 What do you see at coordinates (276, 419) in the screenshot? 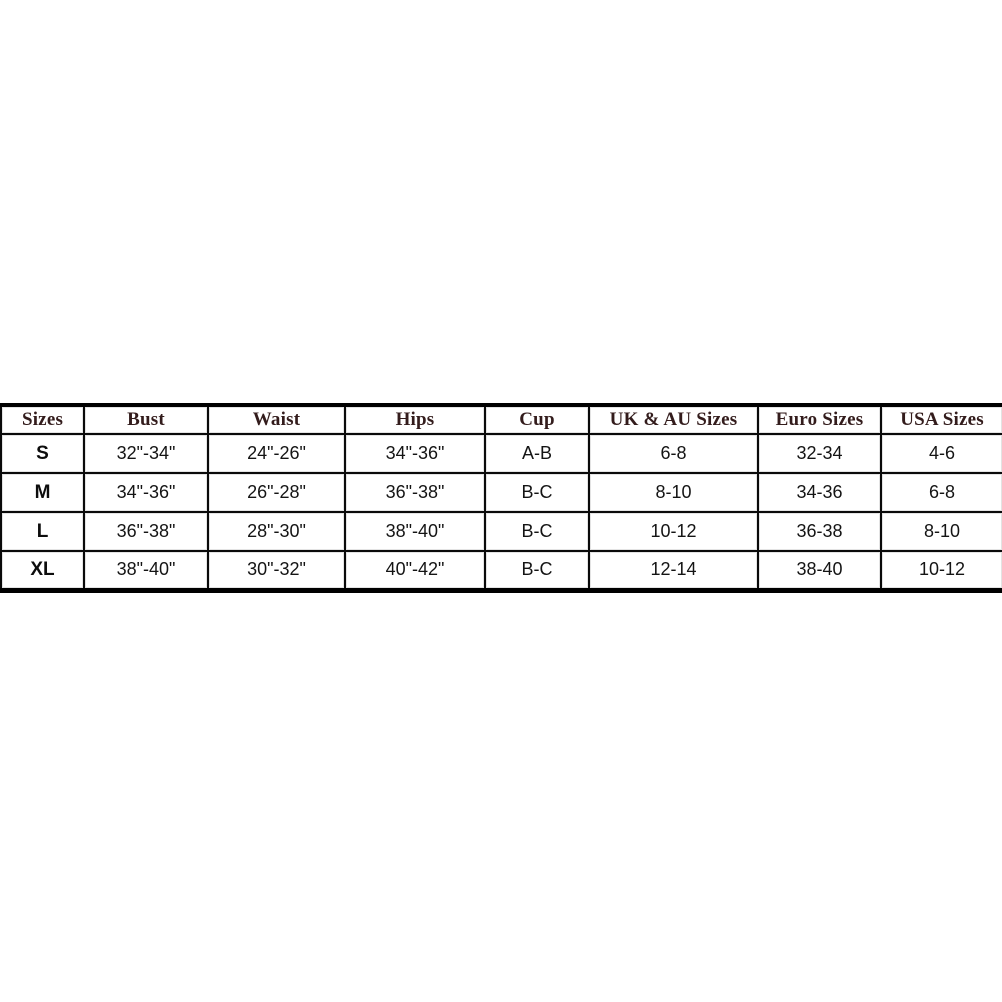
I see `column-header-waist: Waist` at bounding box center [276, 419].